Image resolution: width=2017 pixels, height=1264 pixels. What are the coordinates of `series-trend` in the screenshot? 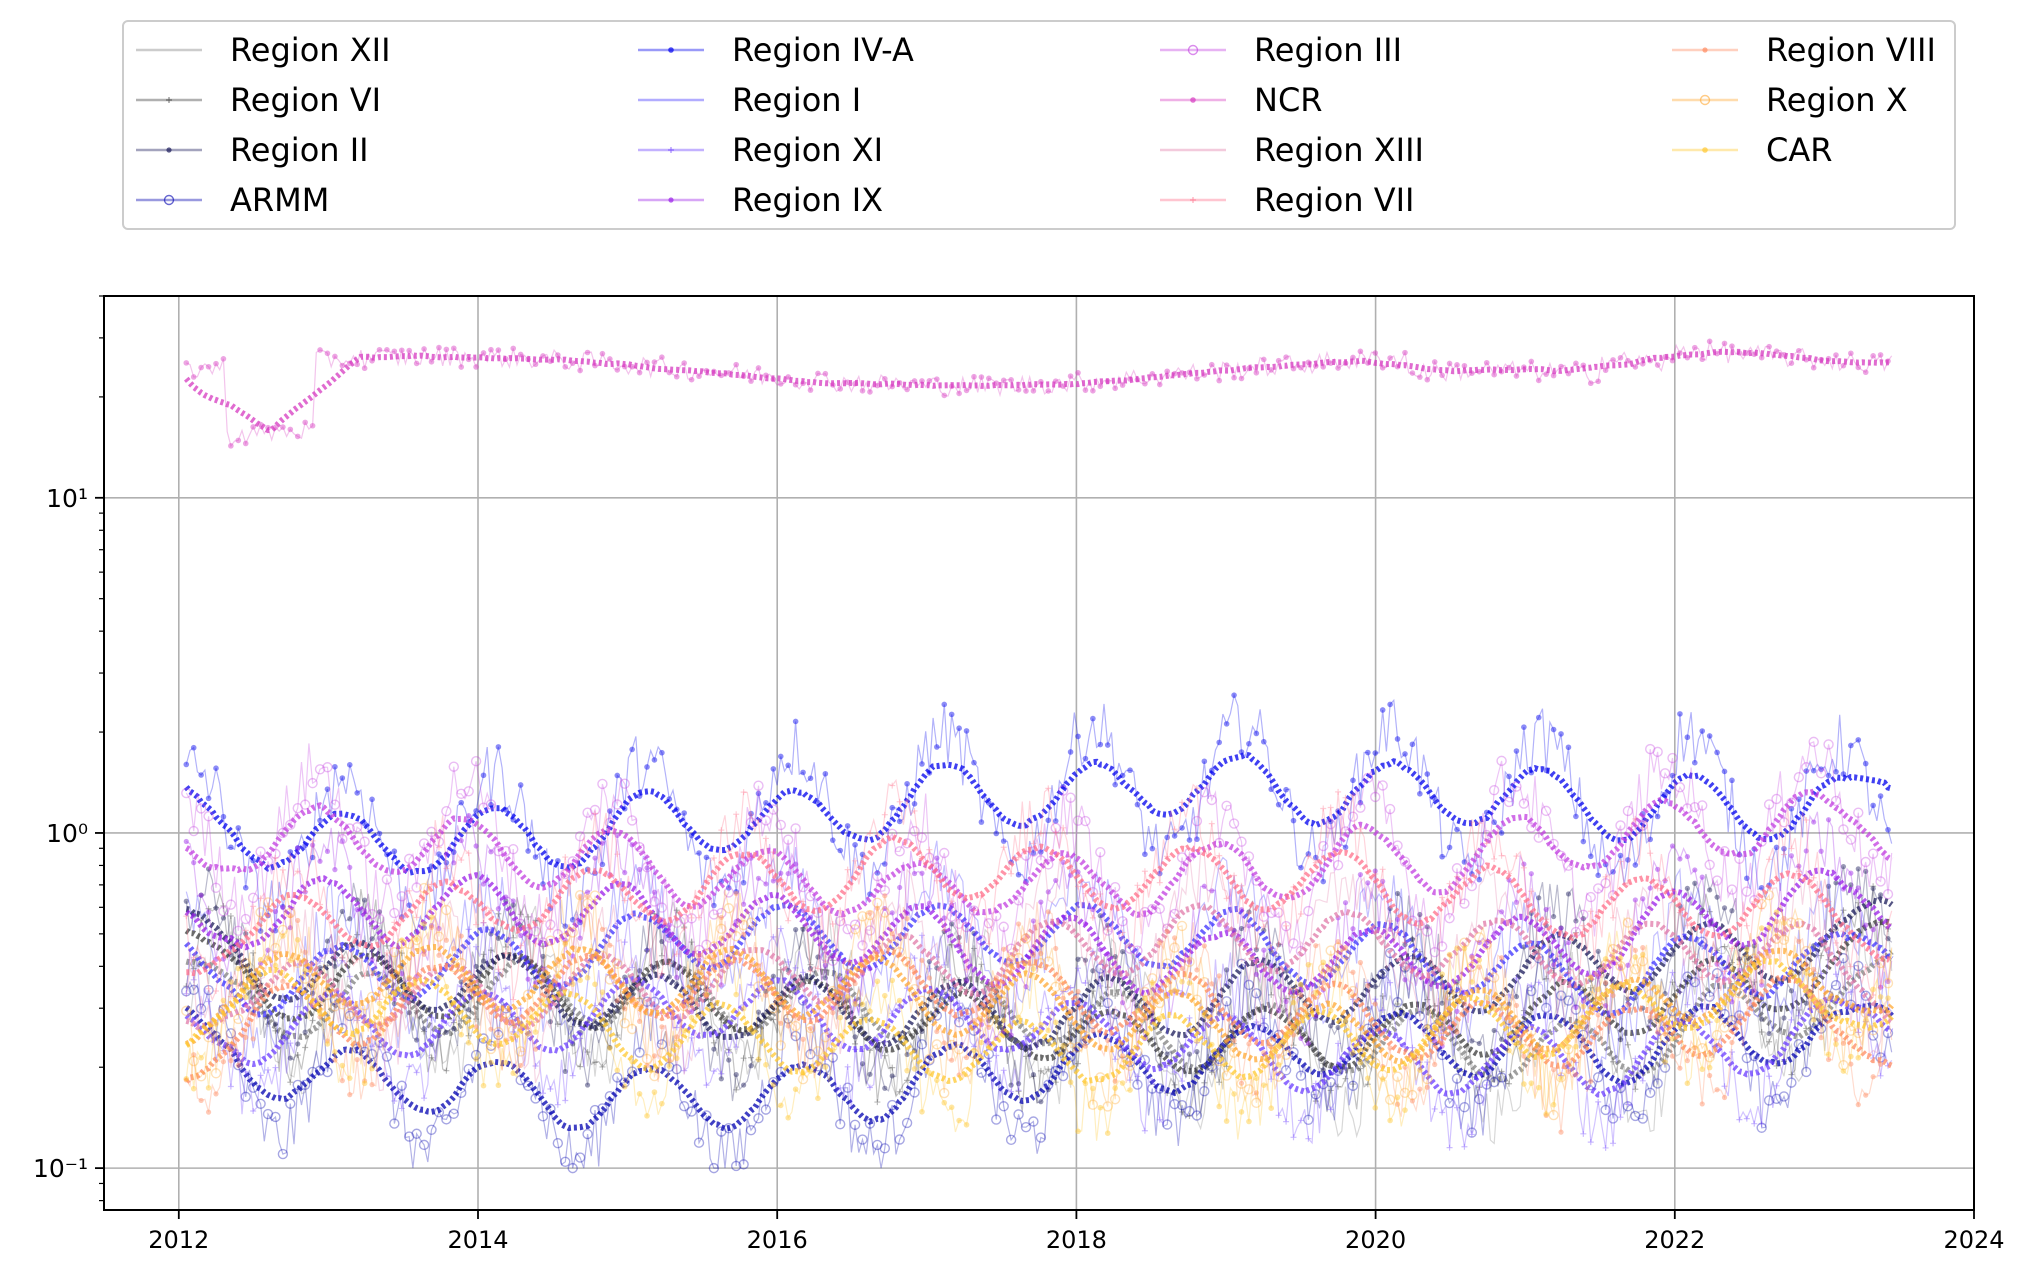 It's located at (1039, 1067).